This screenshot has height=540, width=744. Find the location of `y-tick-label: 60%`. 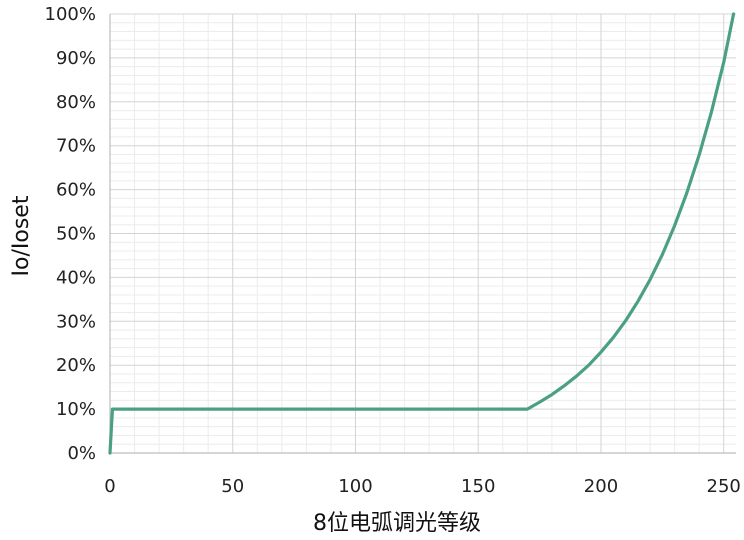

y-tick-label: 60% is located at coordinates (76, 190).